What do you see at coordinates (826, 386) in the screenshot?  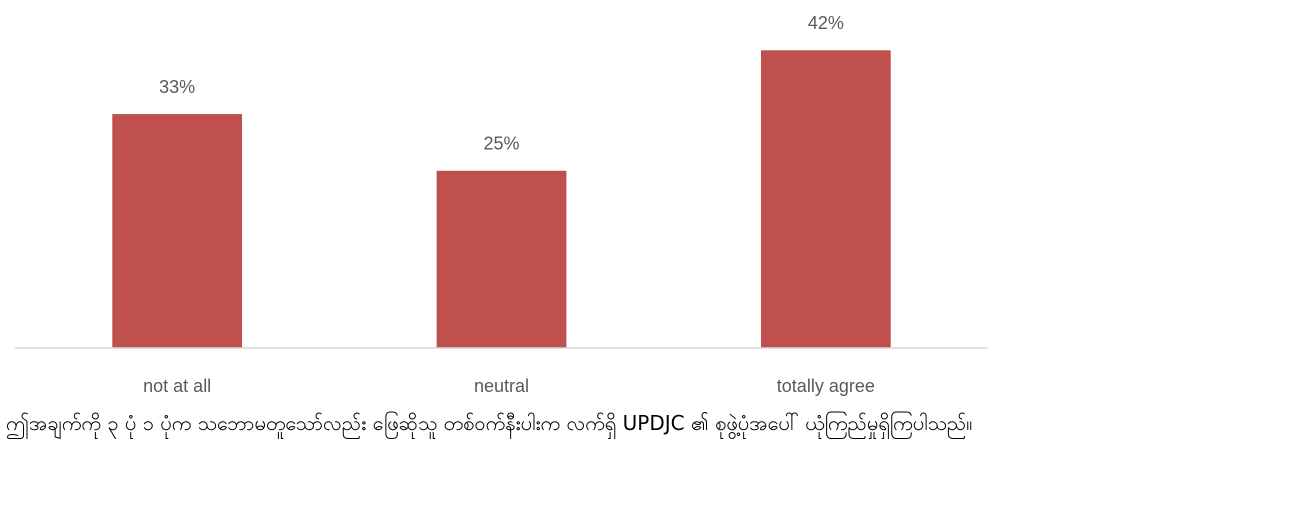 I see `x-tick-label: totally agree` at bounding box center [826, 386].